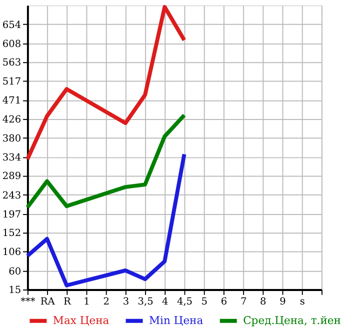 Image resolution: width=345 pixels, height=335 pixels. What do you see at coordinates (165, 302) in the screenshot?
I see `x-tick-label: 4` at bounding box center [165, 302].